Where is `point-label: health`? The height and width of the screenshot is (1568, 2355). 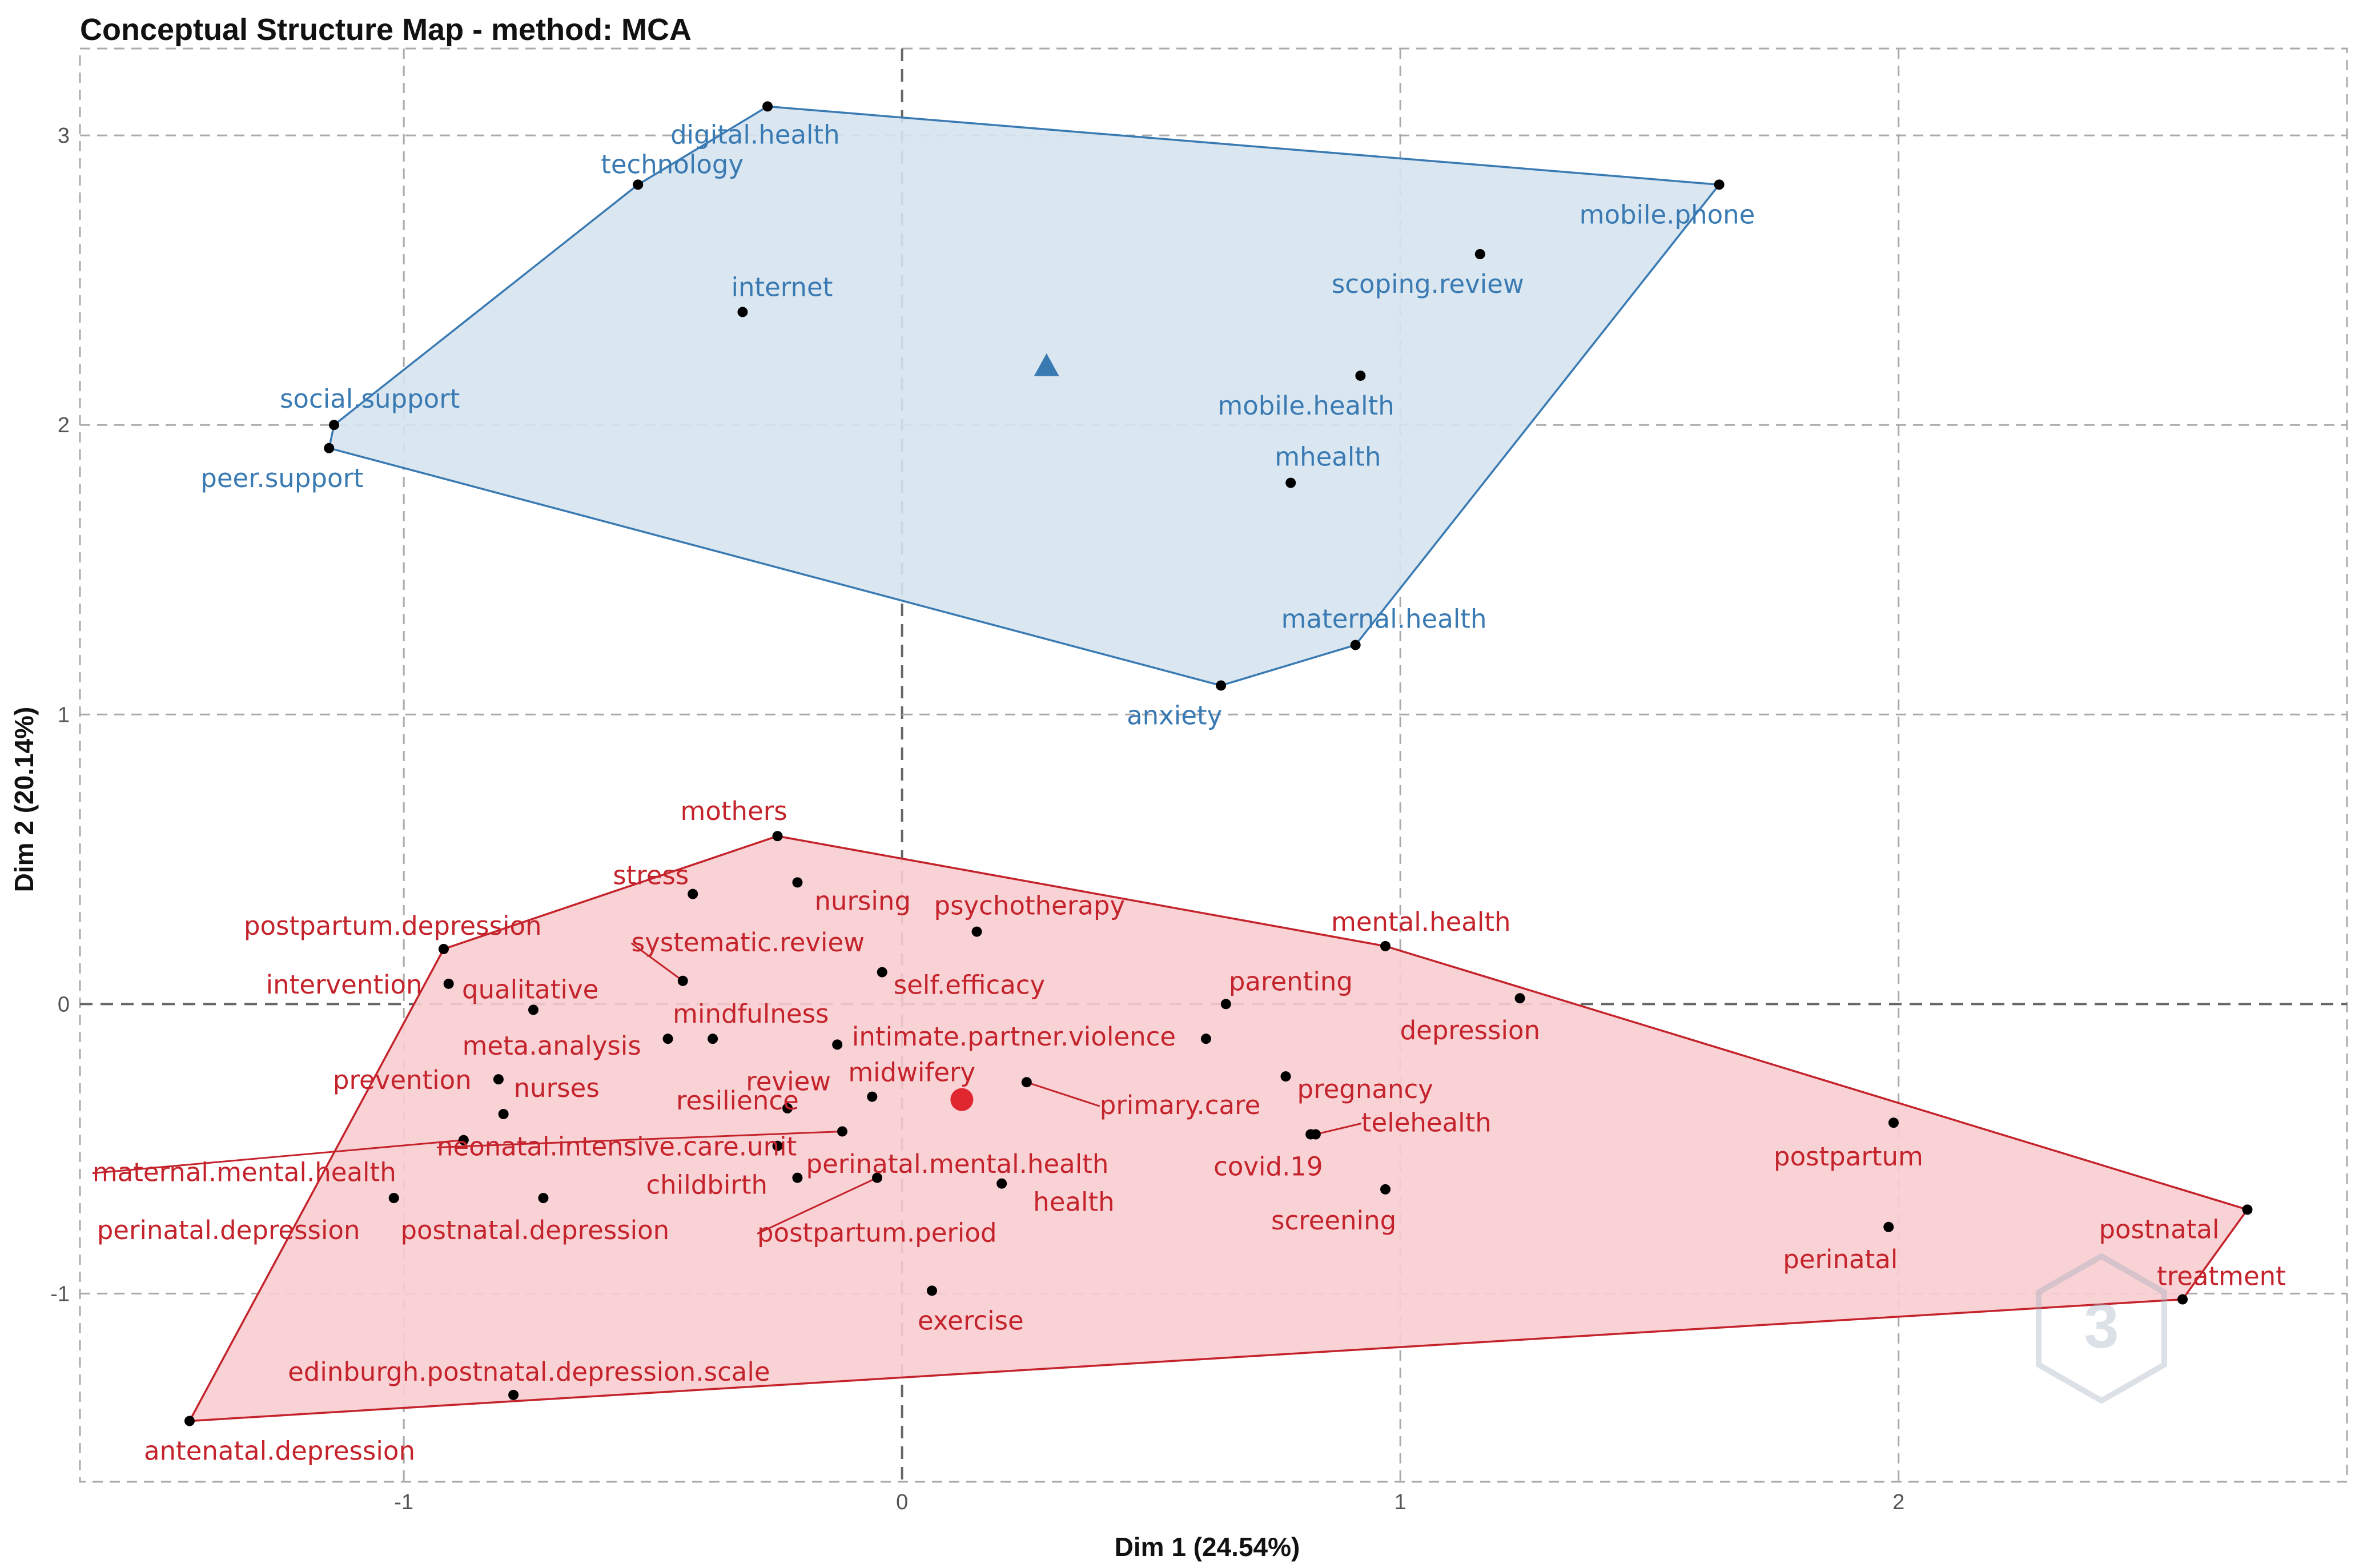
point-label: health is located at coordinates (1073, 1202).